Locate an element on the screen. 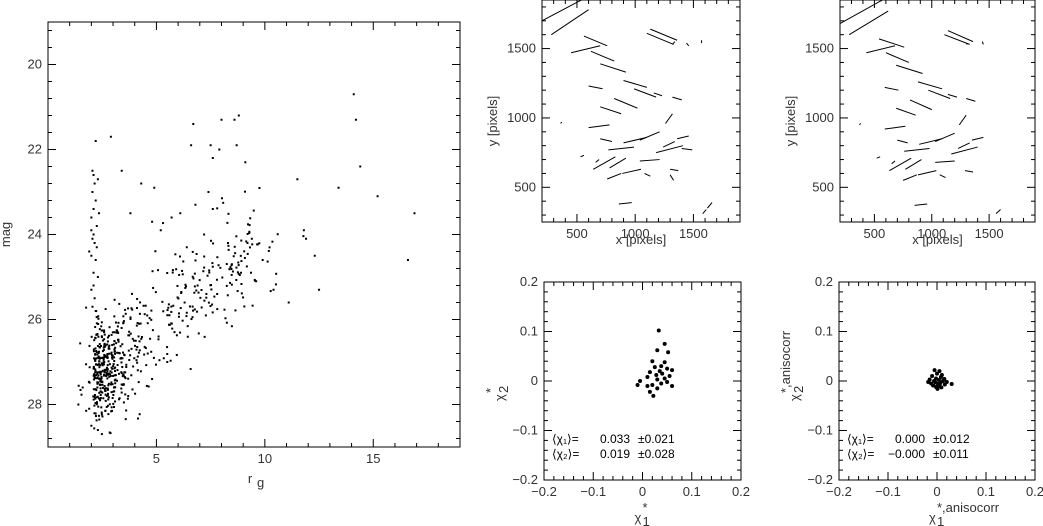  y-tick-label: 1500 is located at coordinates (819, 48).